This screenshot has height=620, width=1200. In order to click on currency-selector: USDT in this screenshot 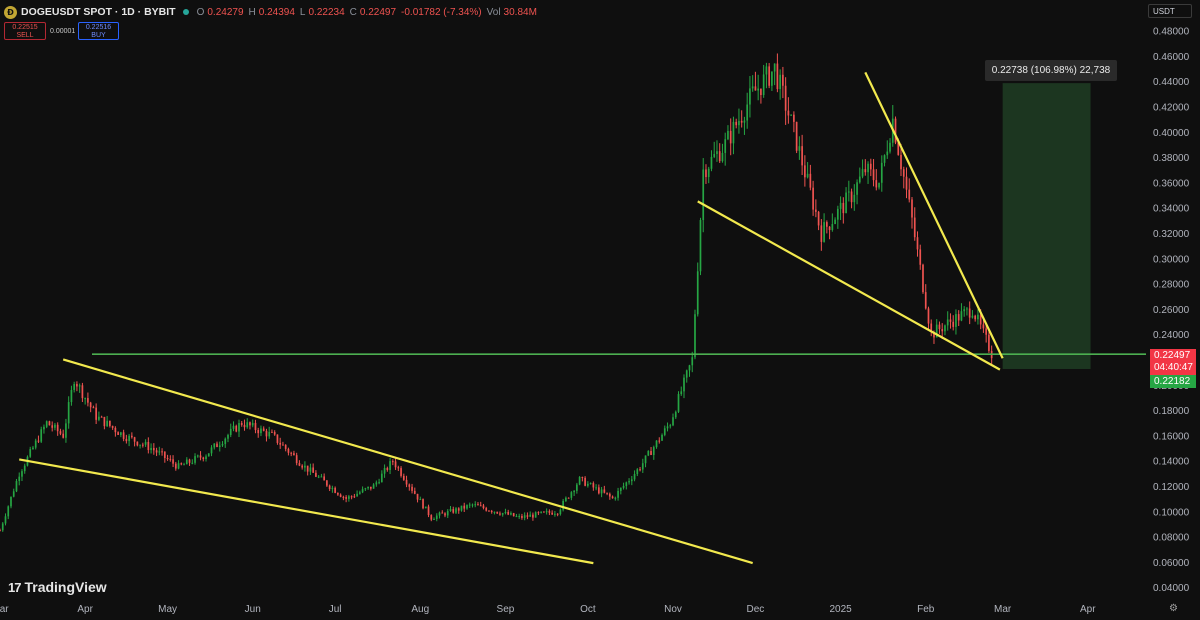, I will do `click(1170, 11)`.